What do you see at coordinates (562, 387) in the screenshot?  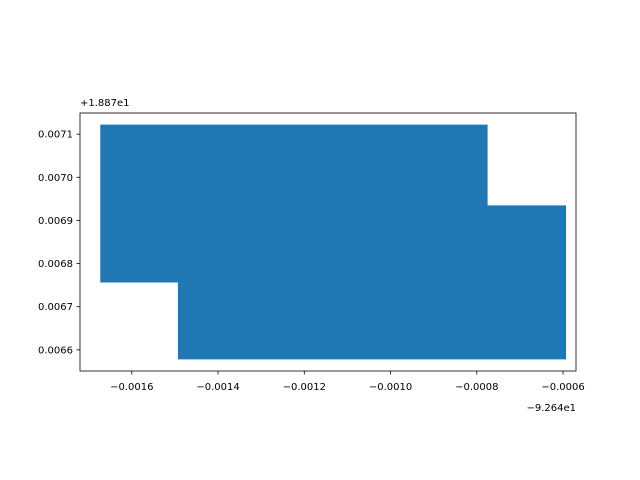 I see `x-tick-label-5: −0.0006` at bounding box center [562, 387].